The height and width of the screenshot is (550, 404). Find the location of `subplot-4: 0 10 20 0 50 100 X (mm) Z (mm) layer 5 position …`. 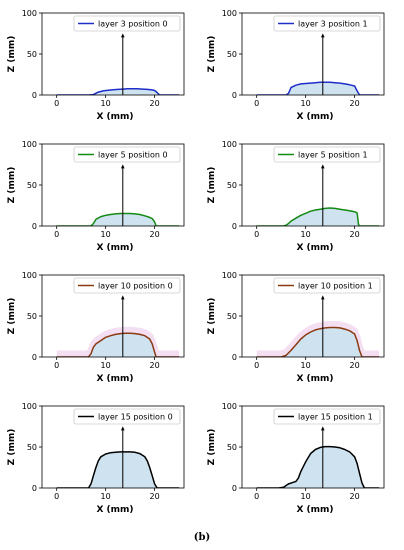

subplot-4: 0 10 20 0 50 100 X (mm) Z (mm) layer 5 position … is located at coordinates (296, 196).